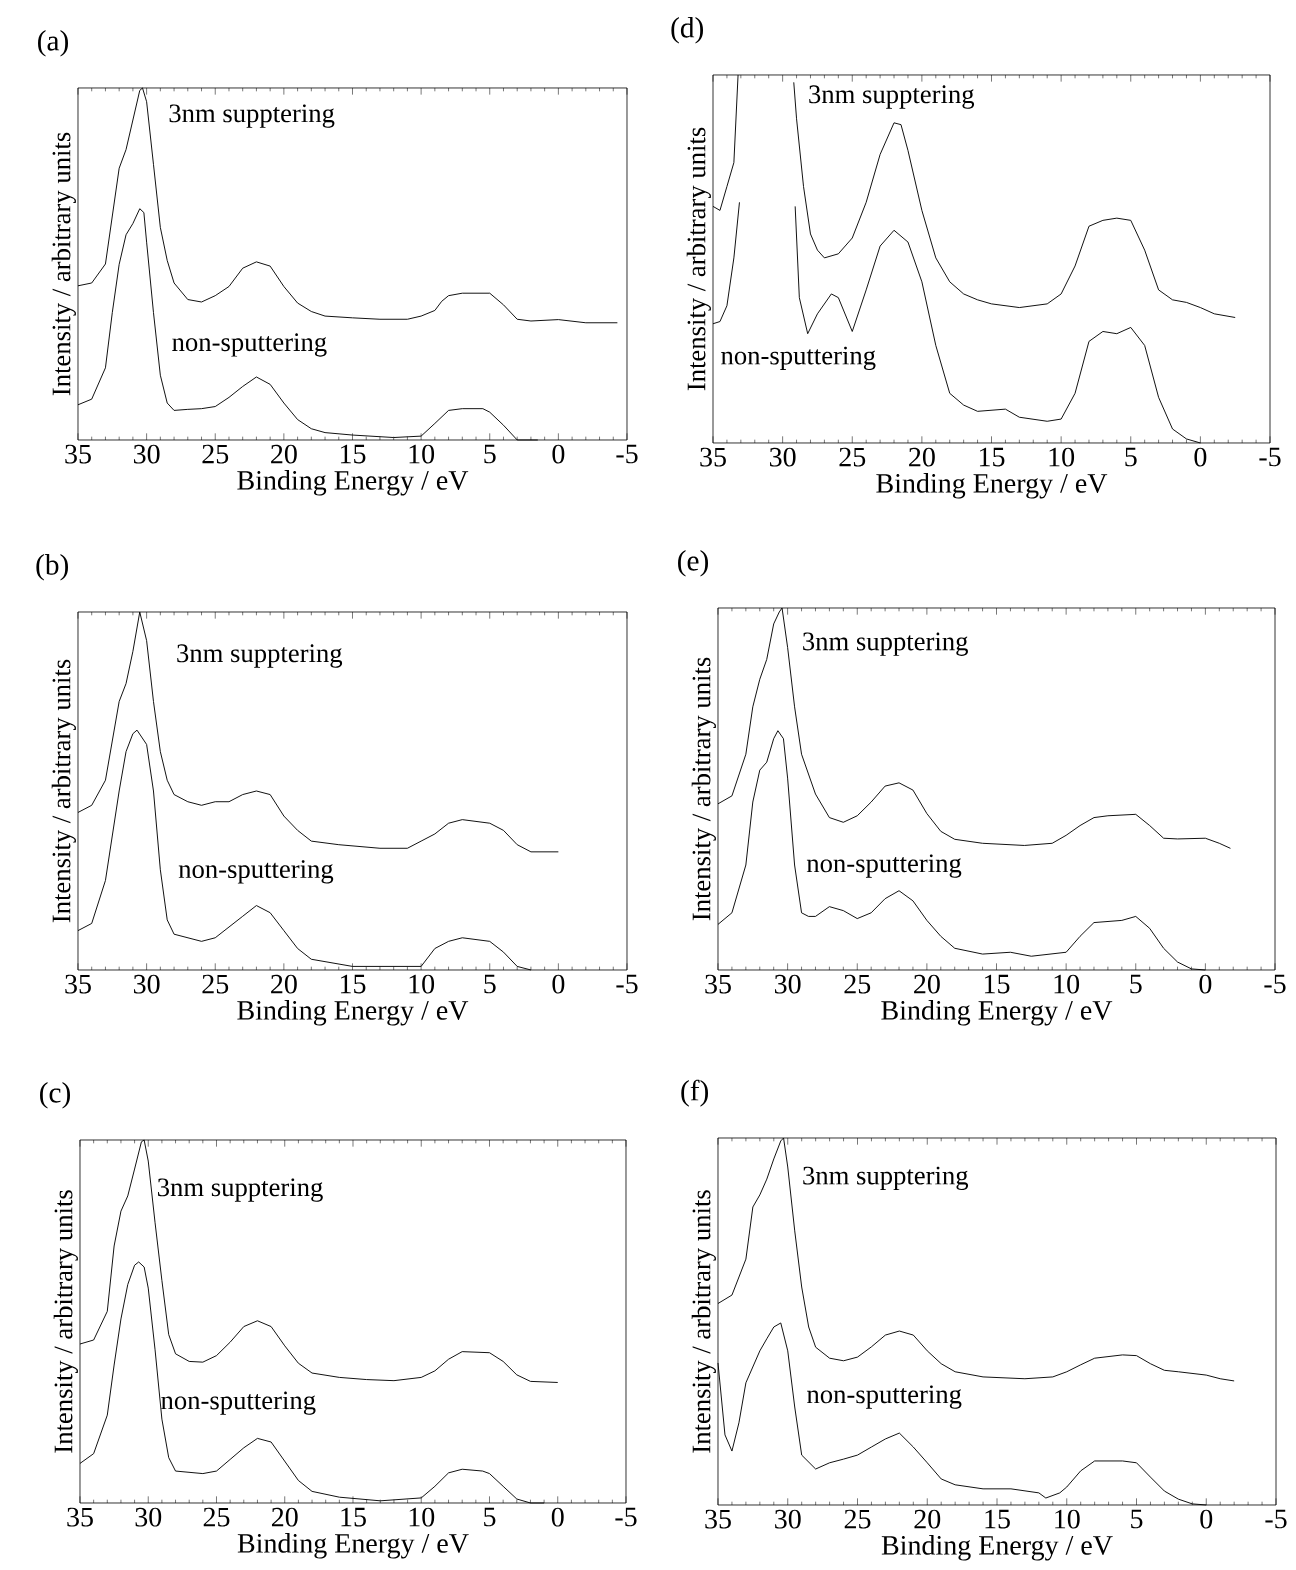 This screenshot has width=1296, height=1570. I want to click on chart-title: (d), so click(687, 30).